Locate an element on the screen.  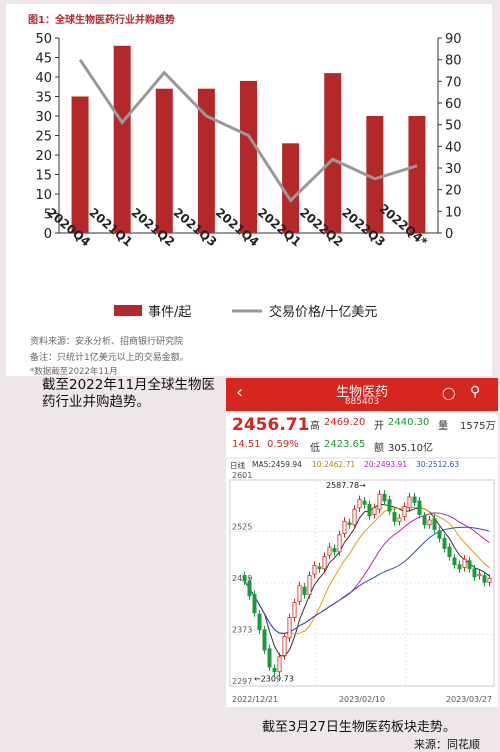
left-tick-label: 20 is located at coordinates (43, 156).